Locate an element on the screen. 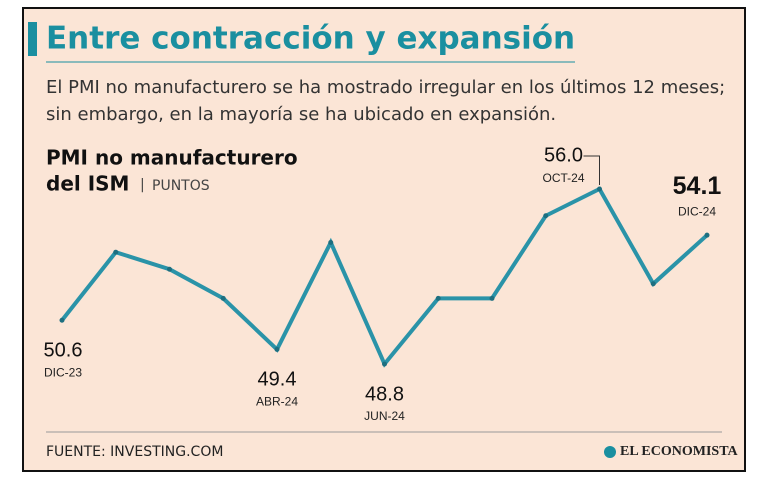 This screenshot has height=480, width=768. chart-title: del ISM is located at coordinates (87, 184).